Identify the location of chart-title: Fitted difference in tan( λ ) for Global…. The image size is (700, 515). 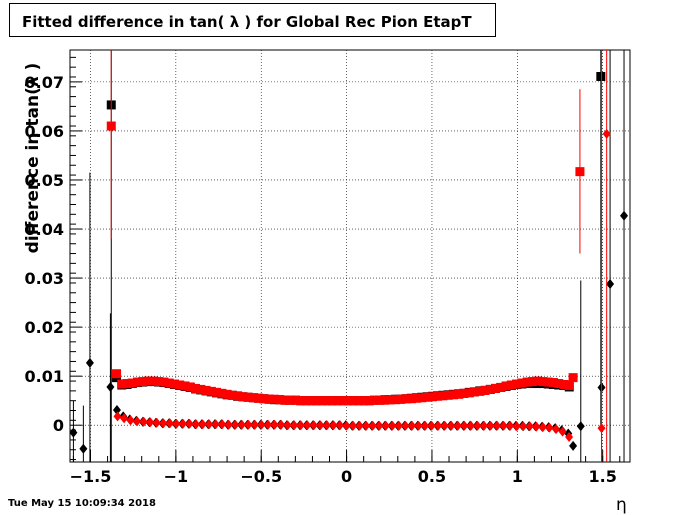
(247, 22).